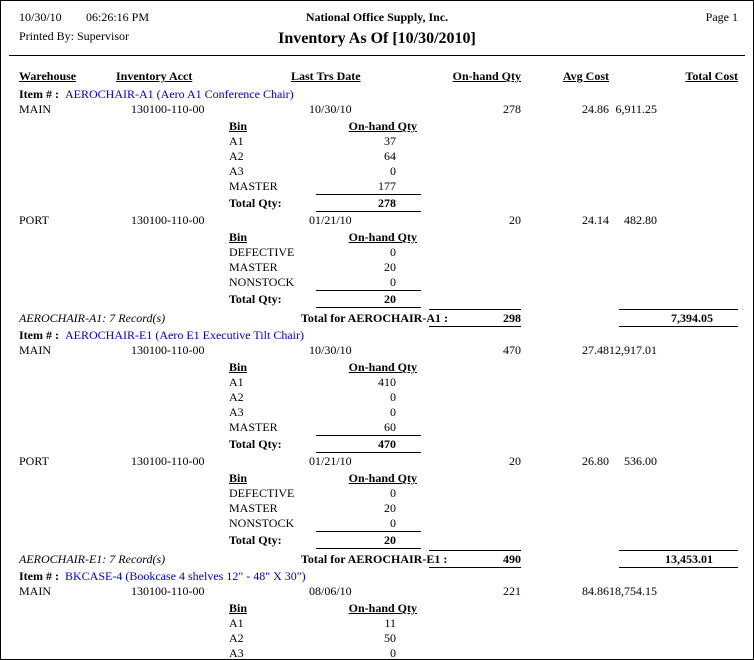 This screenshot has height=660, width=754. What do you see at coordinates (512, 318) in the screenshot?
I see `item-total-qty: 298` at bounding box center [512, 318].